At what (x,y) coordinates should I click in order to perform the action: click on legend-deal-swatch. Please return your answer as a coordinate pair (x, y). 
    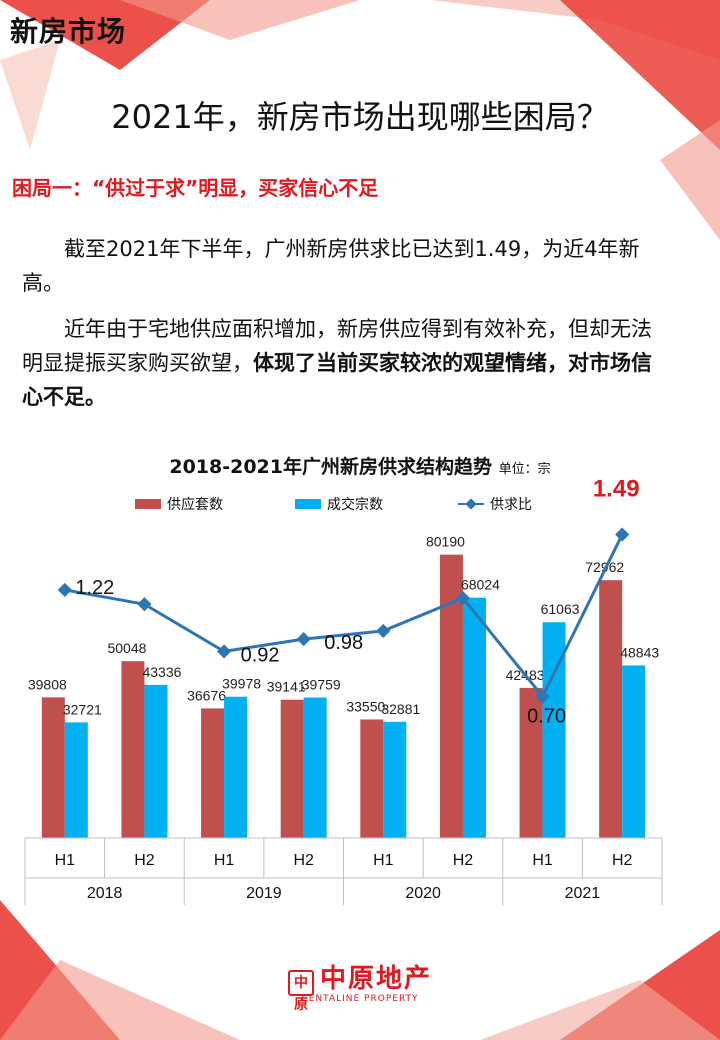
    Looking at the image, I should click on (308, 504).